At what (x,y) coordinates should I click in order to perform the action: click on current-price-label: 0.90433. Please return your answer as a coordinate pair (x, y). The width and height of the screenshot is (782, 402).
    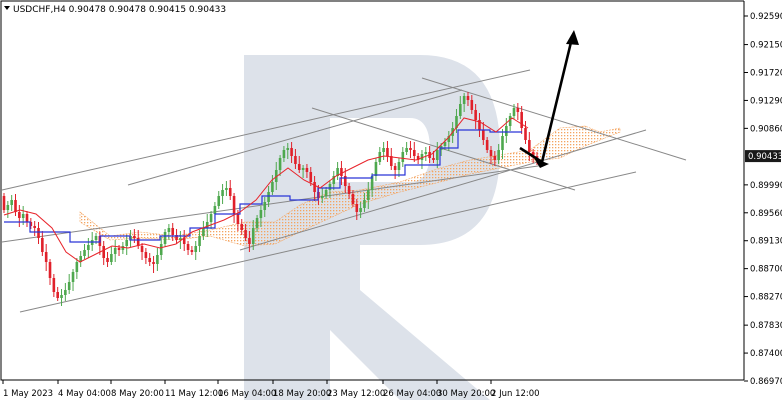
    Looking at the image, I should click on (765, 157).